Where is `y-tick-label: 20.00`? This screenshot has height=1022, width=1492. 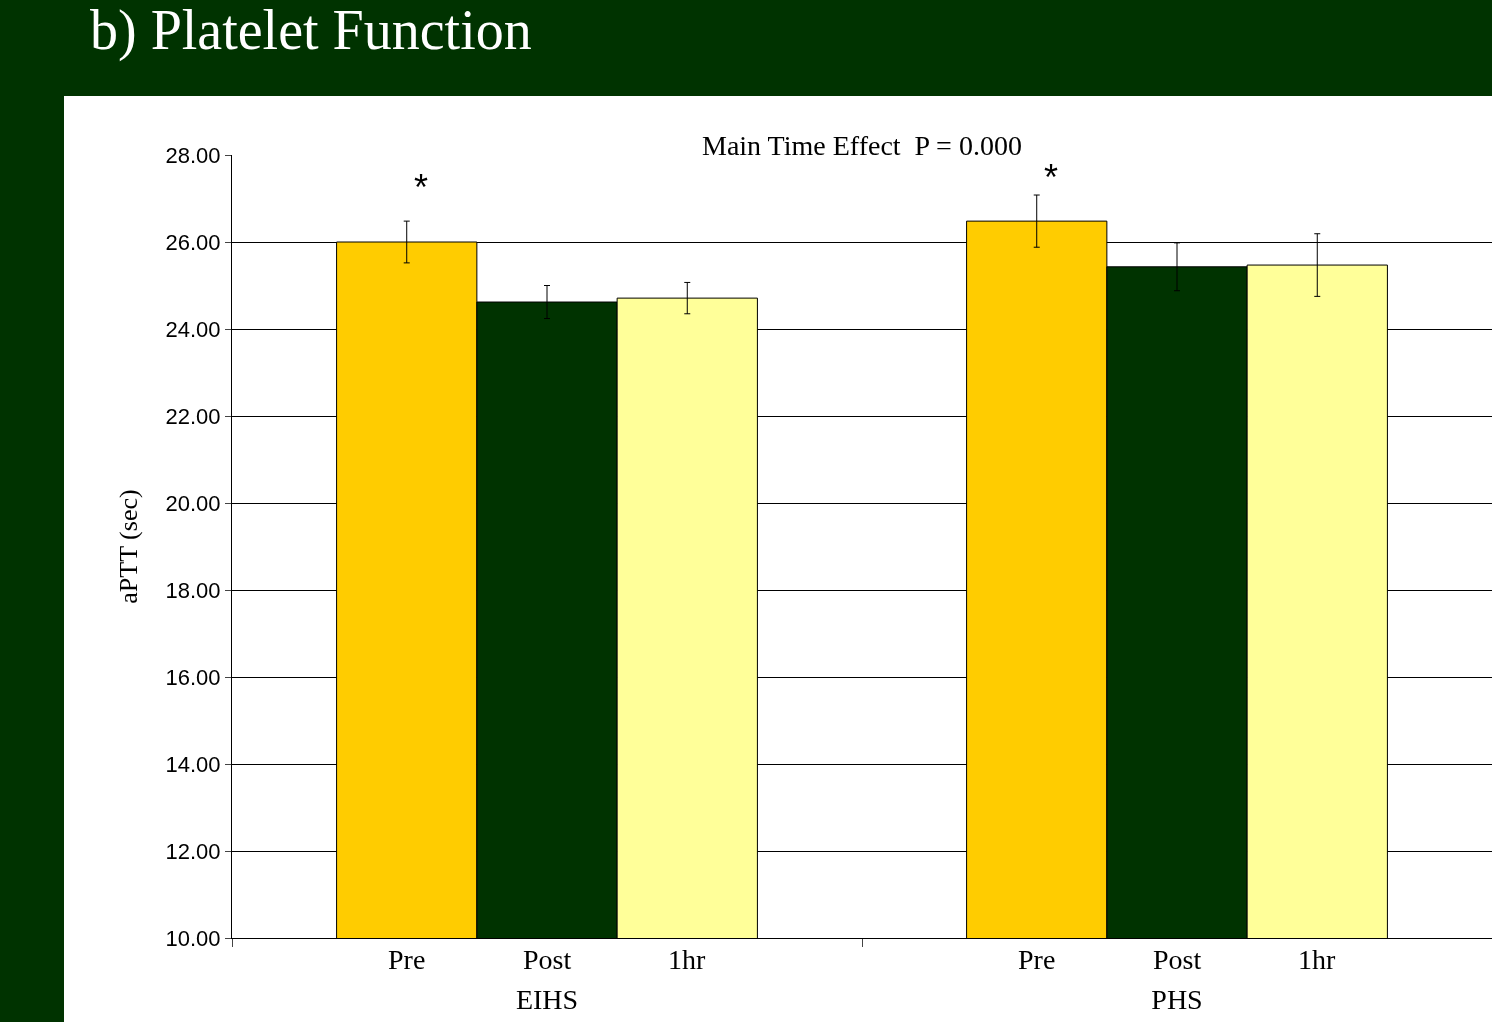
y-tick-label: 20.00 is located at coordinates (193, 503).